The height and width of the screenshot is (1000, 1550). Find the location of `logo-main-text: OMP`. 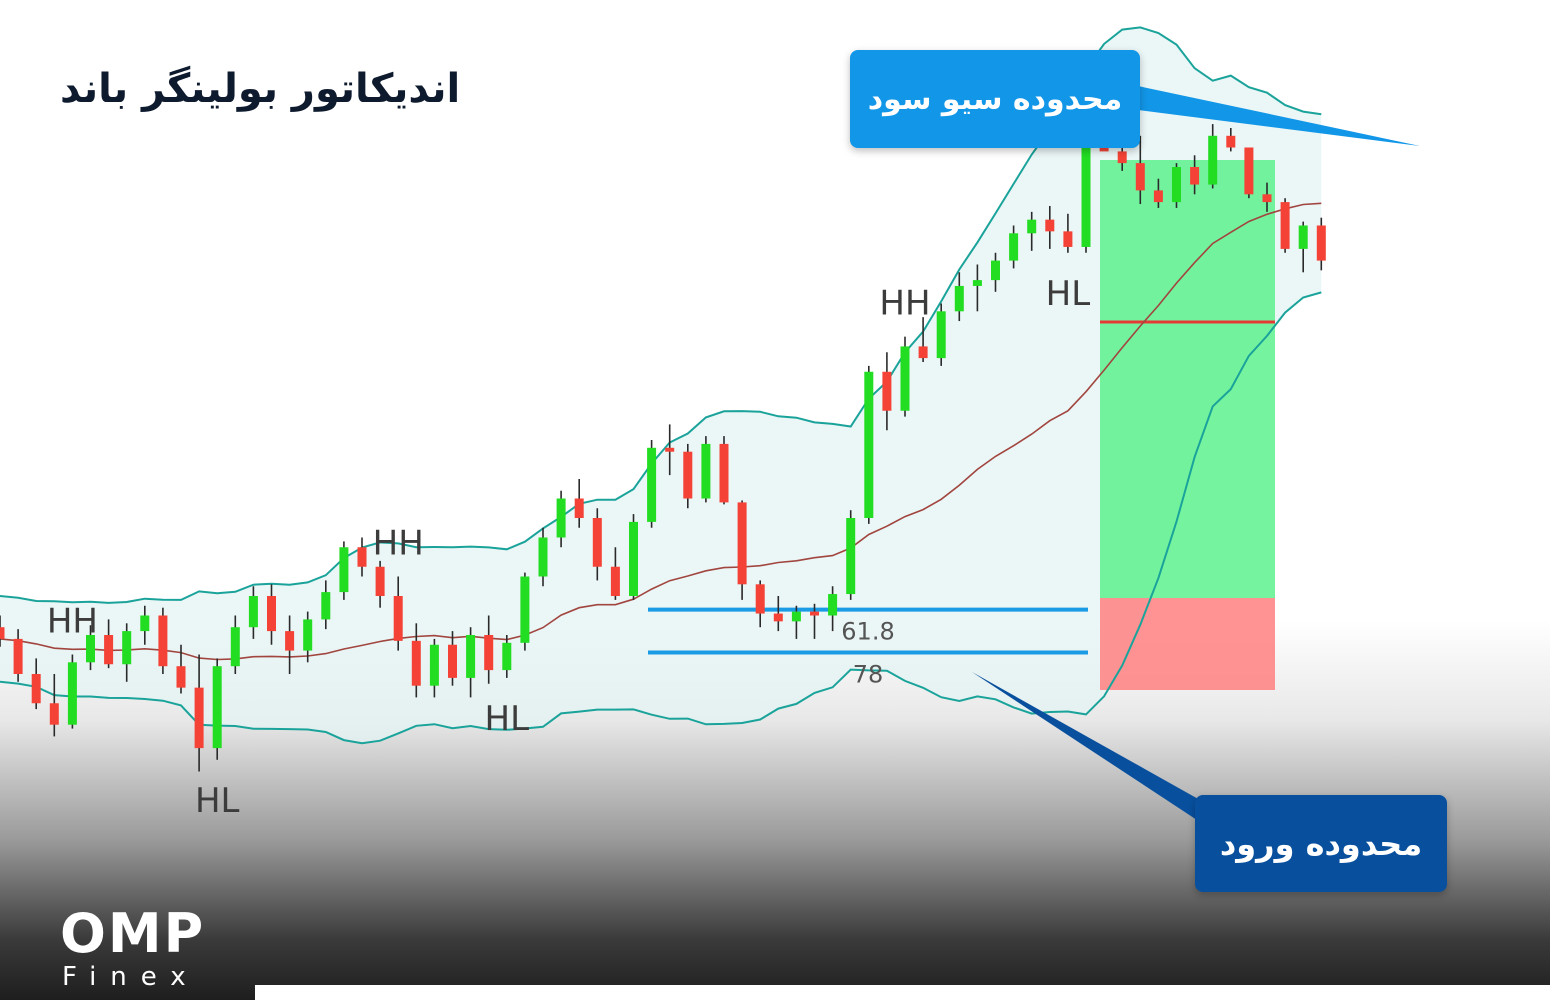

logo-main-text: OMP is located at coordinates (133, 933).